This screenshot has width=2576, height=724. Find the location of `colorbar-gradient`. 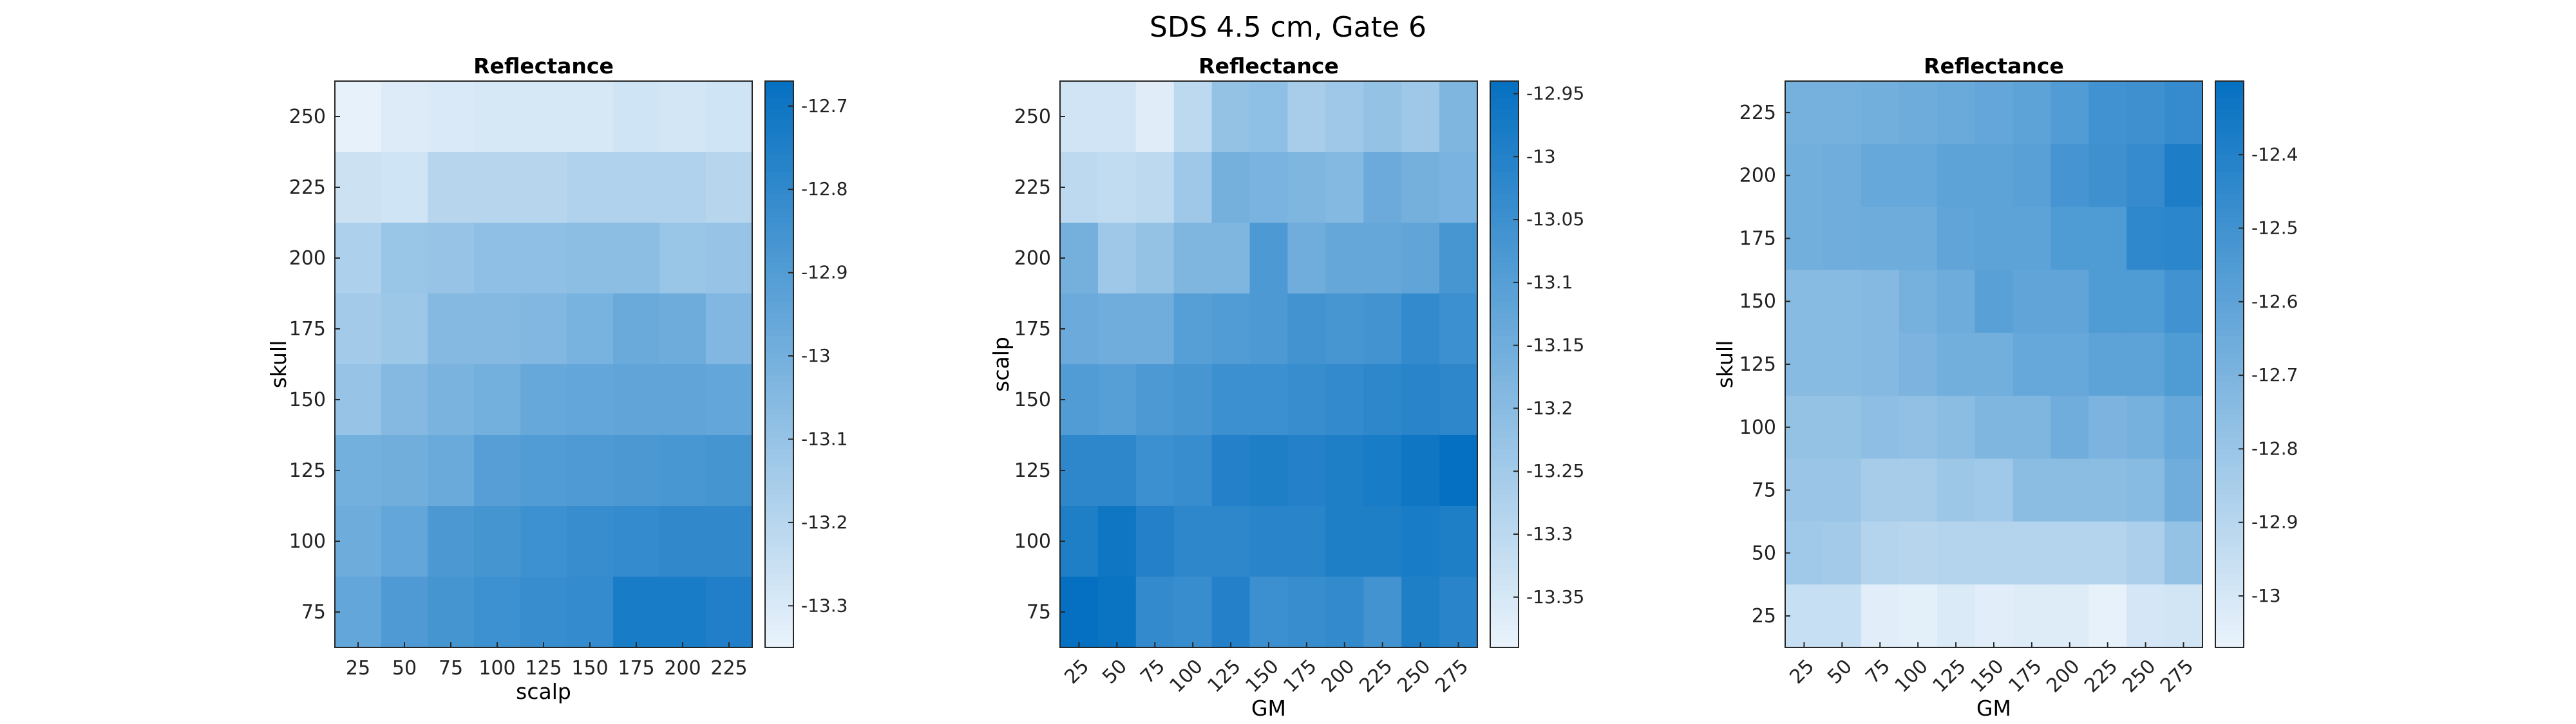

colorbar-gradient is located at coordinates (779, 364).